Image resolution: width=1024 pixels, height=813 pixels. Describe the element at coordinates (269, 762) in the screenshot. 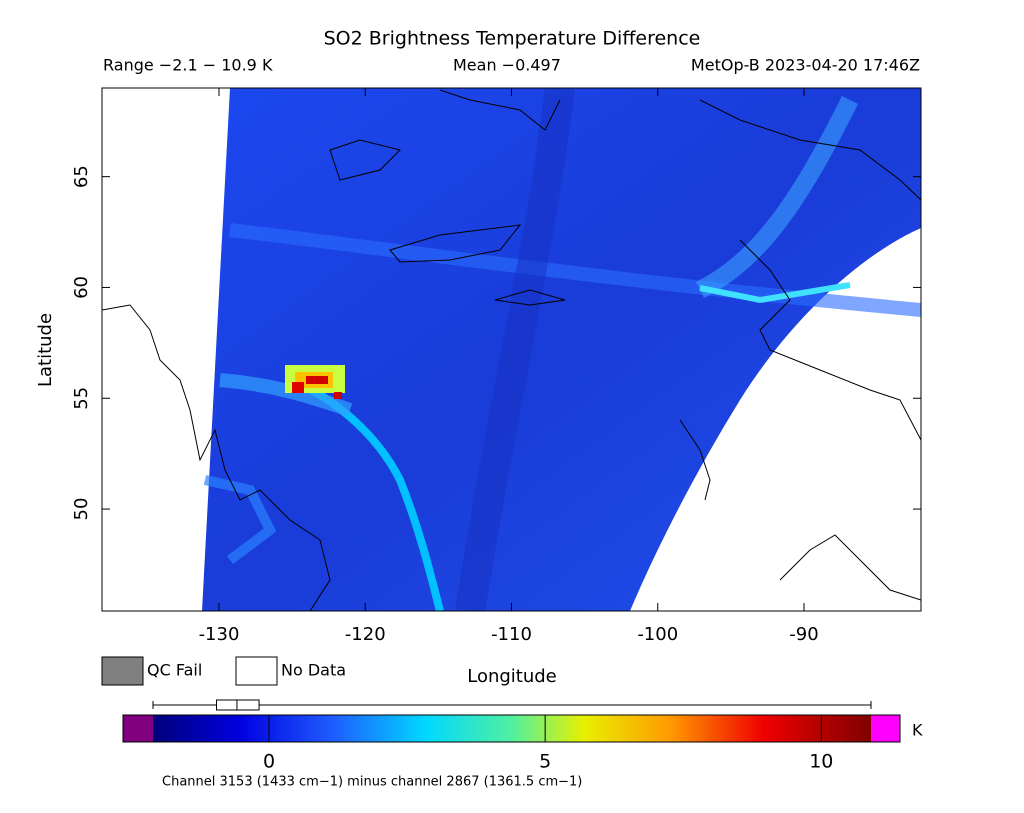

I see `colorbar-tick-label: 0` at that location.